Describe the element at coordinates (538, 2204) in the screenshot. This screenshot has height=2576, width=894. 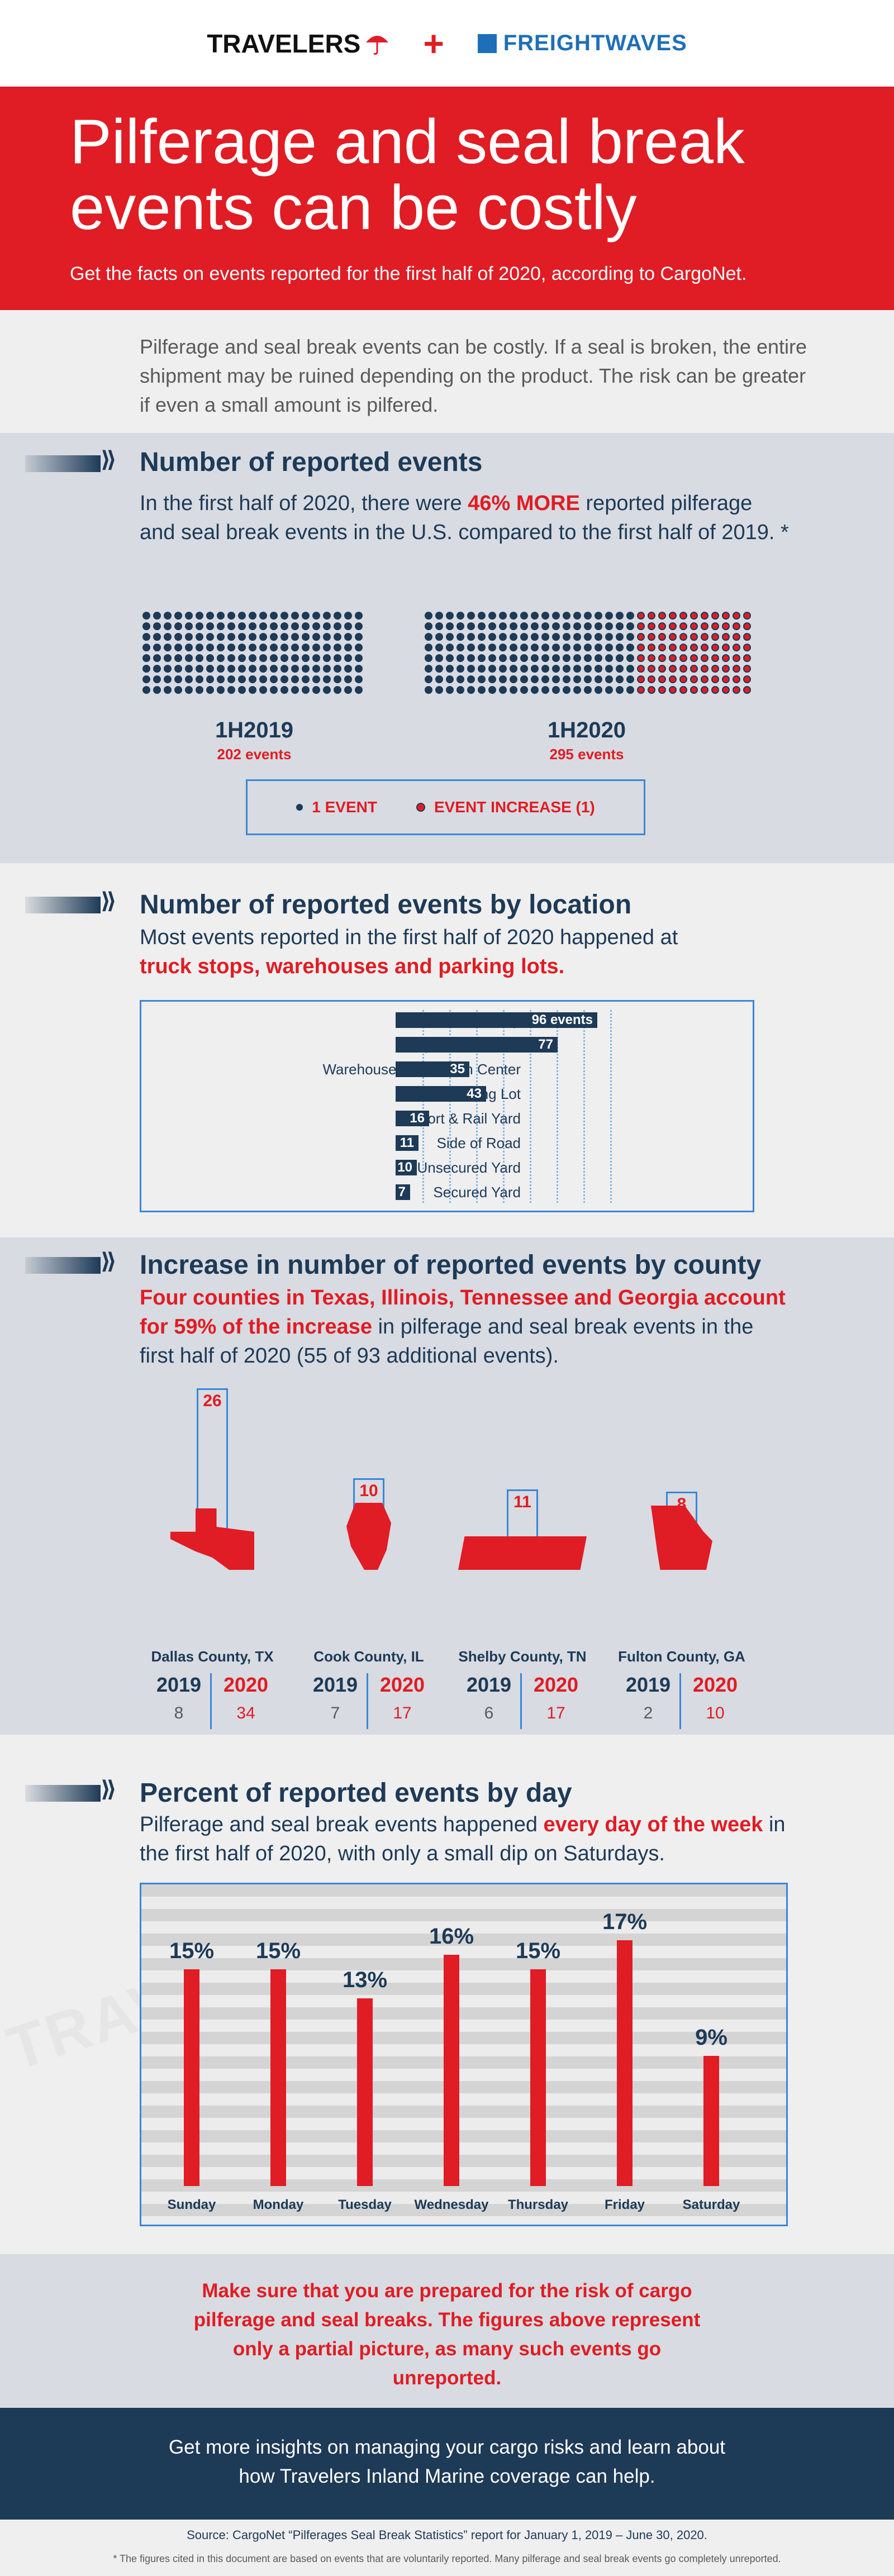
I see `day-label: Thursday` at that location.